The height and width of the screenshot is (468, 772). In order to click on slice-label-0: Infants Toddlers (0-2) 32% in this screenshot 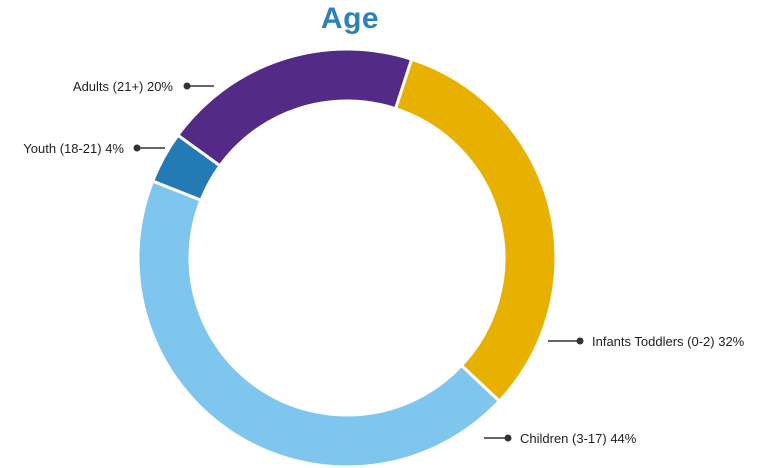, I will do `click(668, 341)`.